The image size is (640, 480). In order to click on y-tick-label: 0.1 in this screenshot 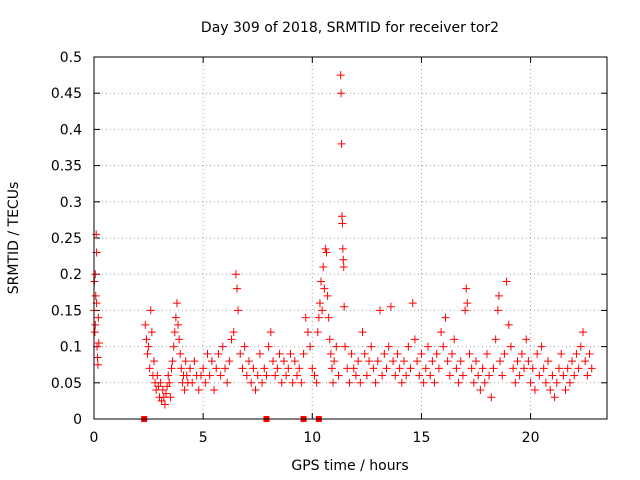, I will do `click(71, 348)`.